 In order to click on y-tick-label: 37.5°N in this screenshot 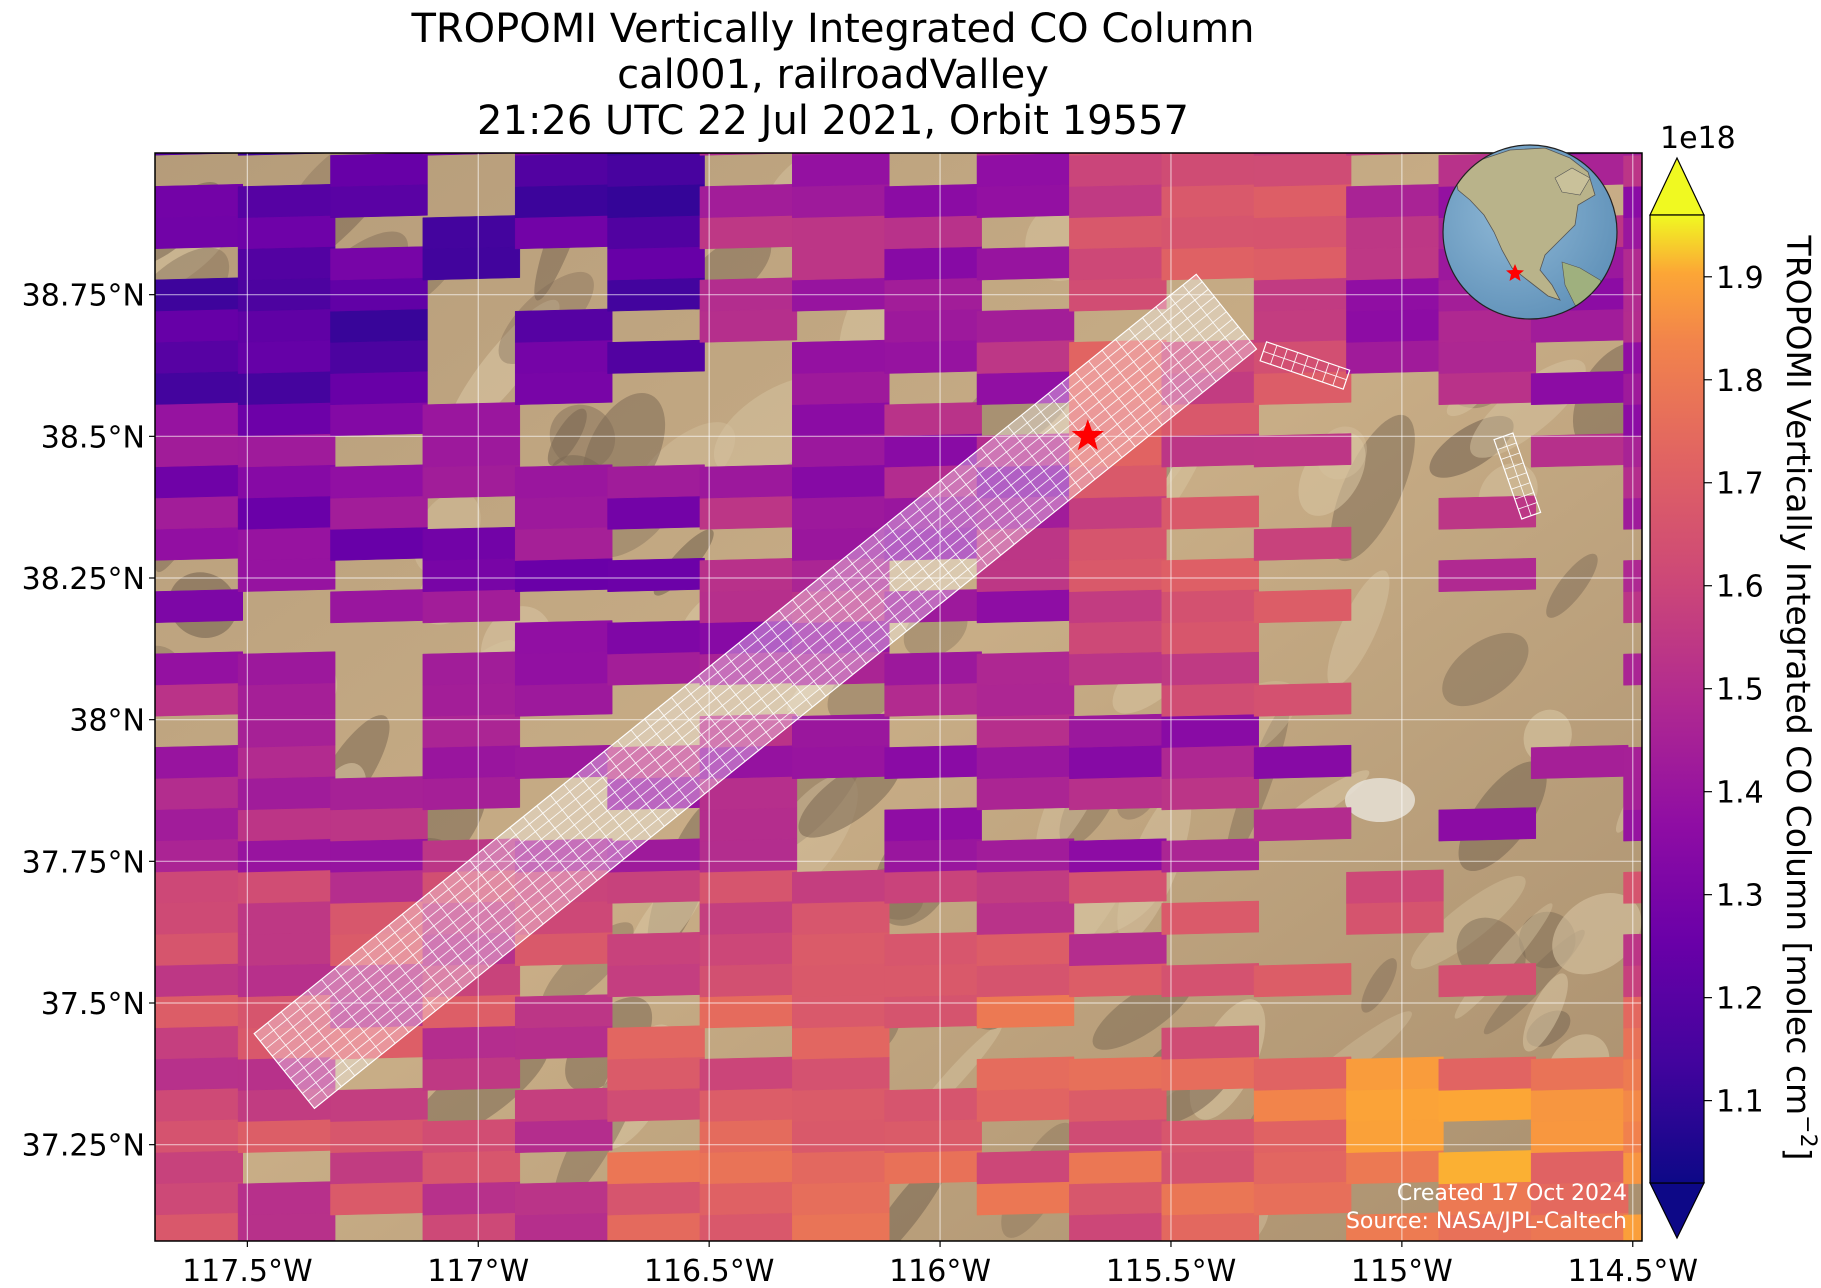, I will do `click(93, 1004)`.